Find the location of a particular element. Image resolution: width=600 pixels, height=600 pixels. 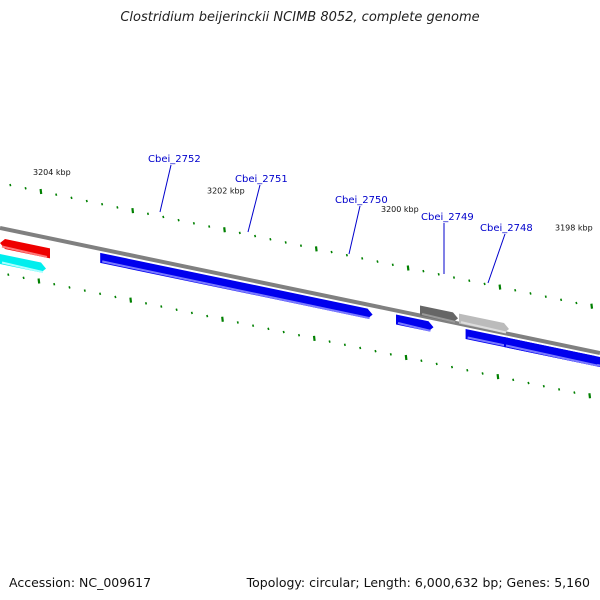

light-gray-feature is located at coordinates (484, 323).